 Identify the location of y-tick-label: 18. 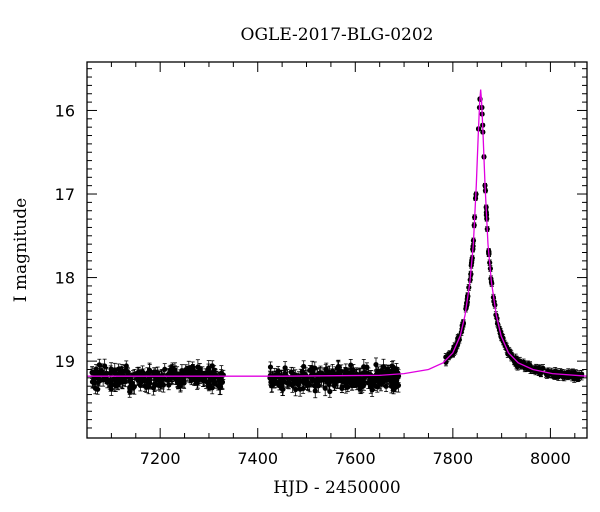
(65, 278).